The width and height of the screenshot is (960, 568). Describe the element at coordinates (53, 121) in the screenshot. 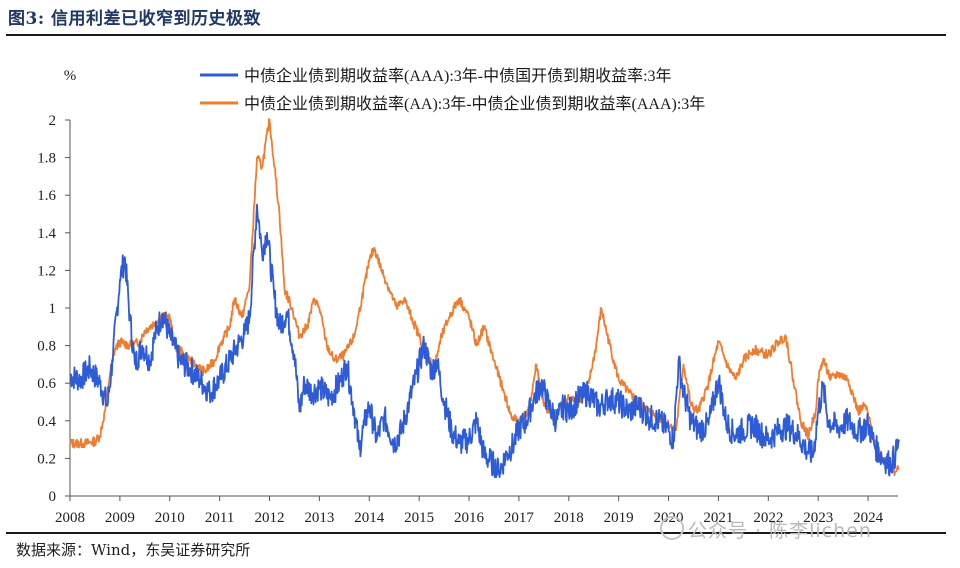

I see `y-tick-label: 2` at that location.